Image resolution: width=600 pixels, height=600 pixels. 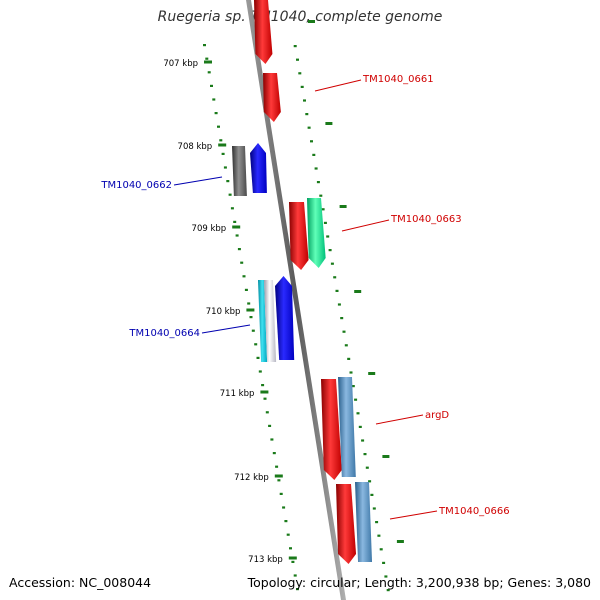 I want to click on gene-label-tm1040_0661: TM1040_0661, so click(x=398, y=79).